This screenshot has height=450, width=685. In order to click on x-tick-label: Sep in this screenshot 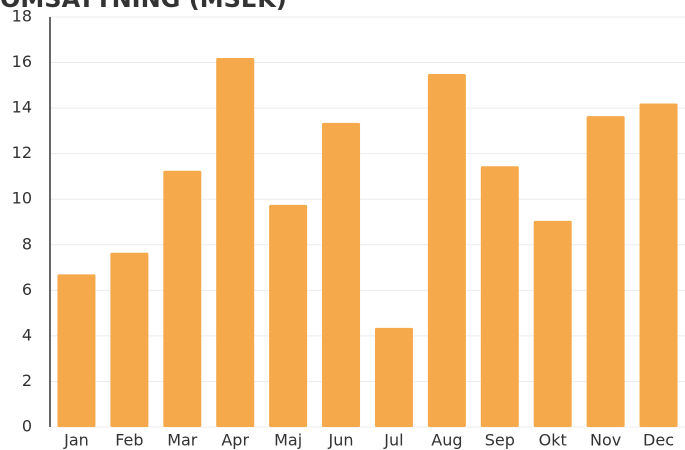, I will do `click(500, 440)`.